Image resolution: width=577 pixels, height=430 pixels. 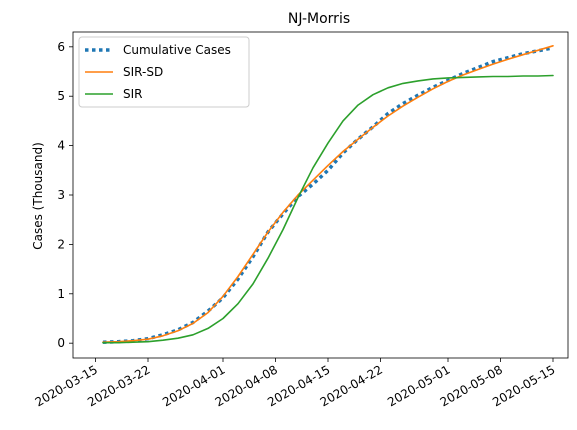 I want to click on y-tick-label: 0, so click(x=61, y=343).